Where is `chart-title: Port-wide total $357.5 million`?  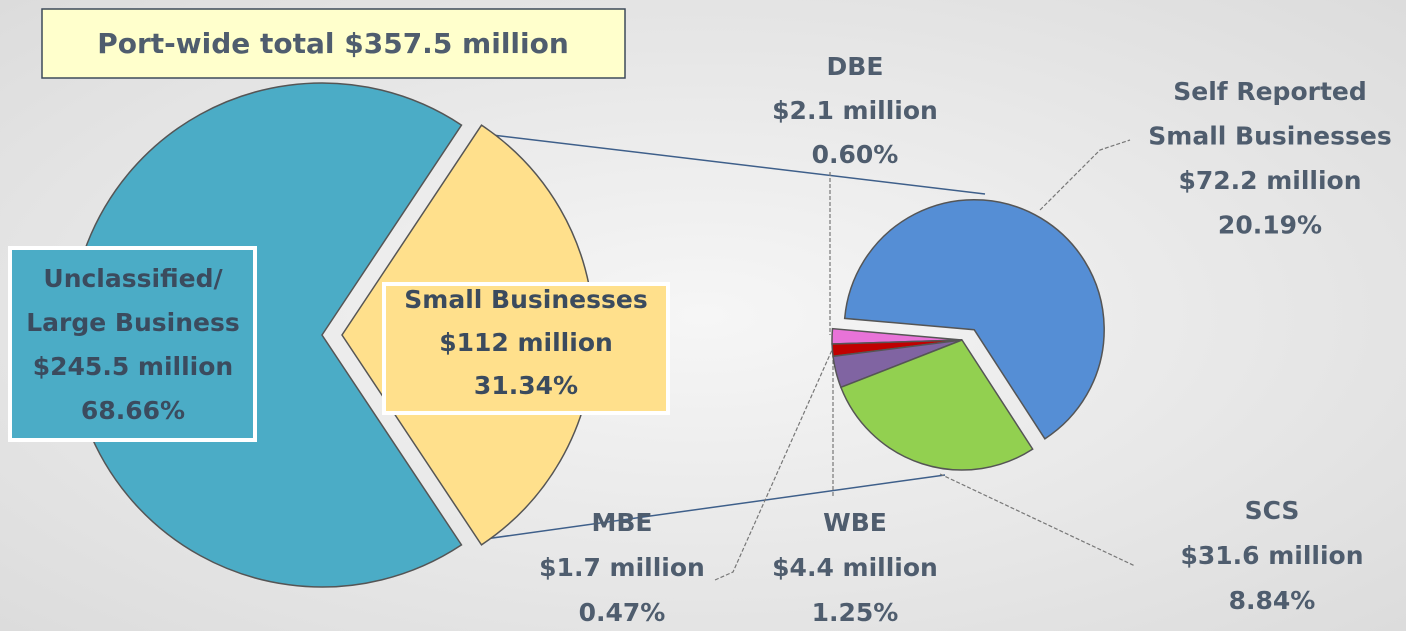
chart-title: Port-wide total $357.5 million is located at coordinates (333, 43).